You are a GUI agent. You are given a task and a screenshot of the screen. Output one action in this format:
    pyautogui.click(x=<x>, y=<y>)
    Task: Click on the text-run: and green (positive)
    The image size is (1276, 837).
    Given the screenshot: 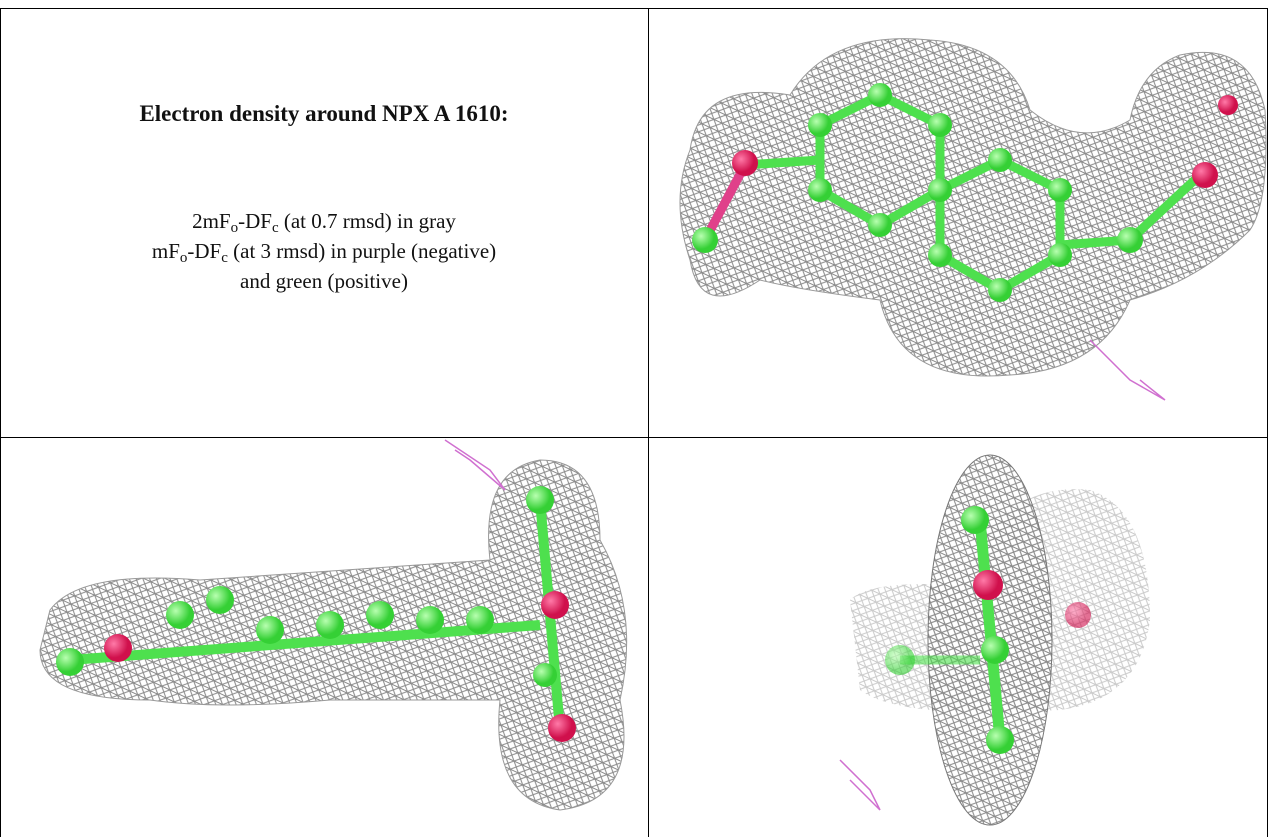 What is the action you would take?
    pyautogui.click(x=324, y=281)
    